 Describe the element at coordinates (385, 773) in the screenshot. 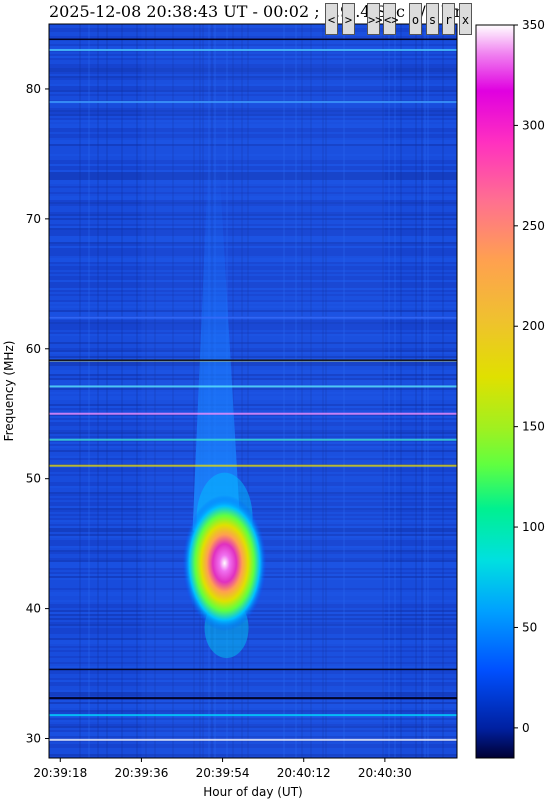

I see `x-tick-label: 20:40:30` at that location.